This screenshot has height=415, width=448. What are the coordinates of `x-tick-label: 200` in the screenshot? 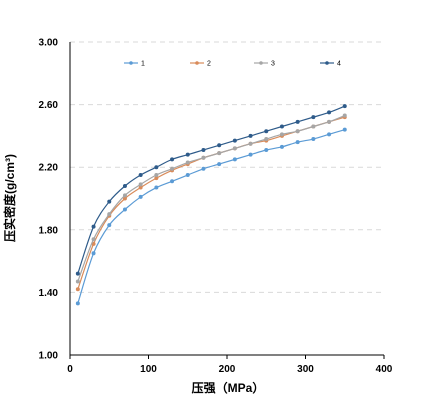 It's located at (227, 369).